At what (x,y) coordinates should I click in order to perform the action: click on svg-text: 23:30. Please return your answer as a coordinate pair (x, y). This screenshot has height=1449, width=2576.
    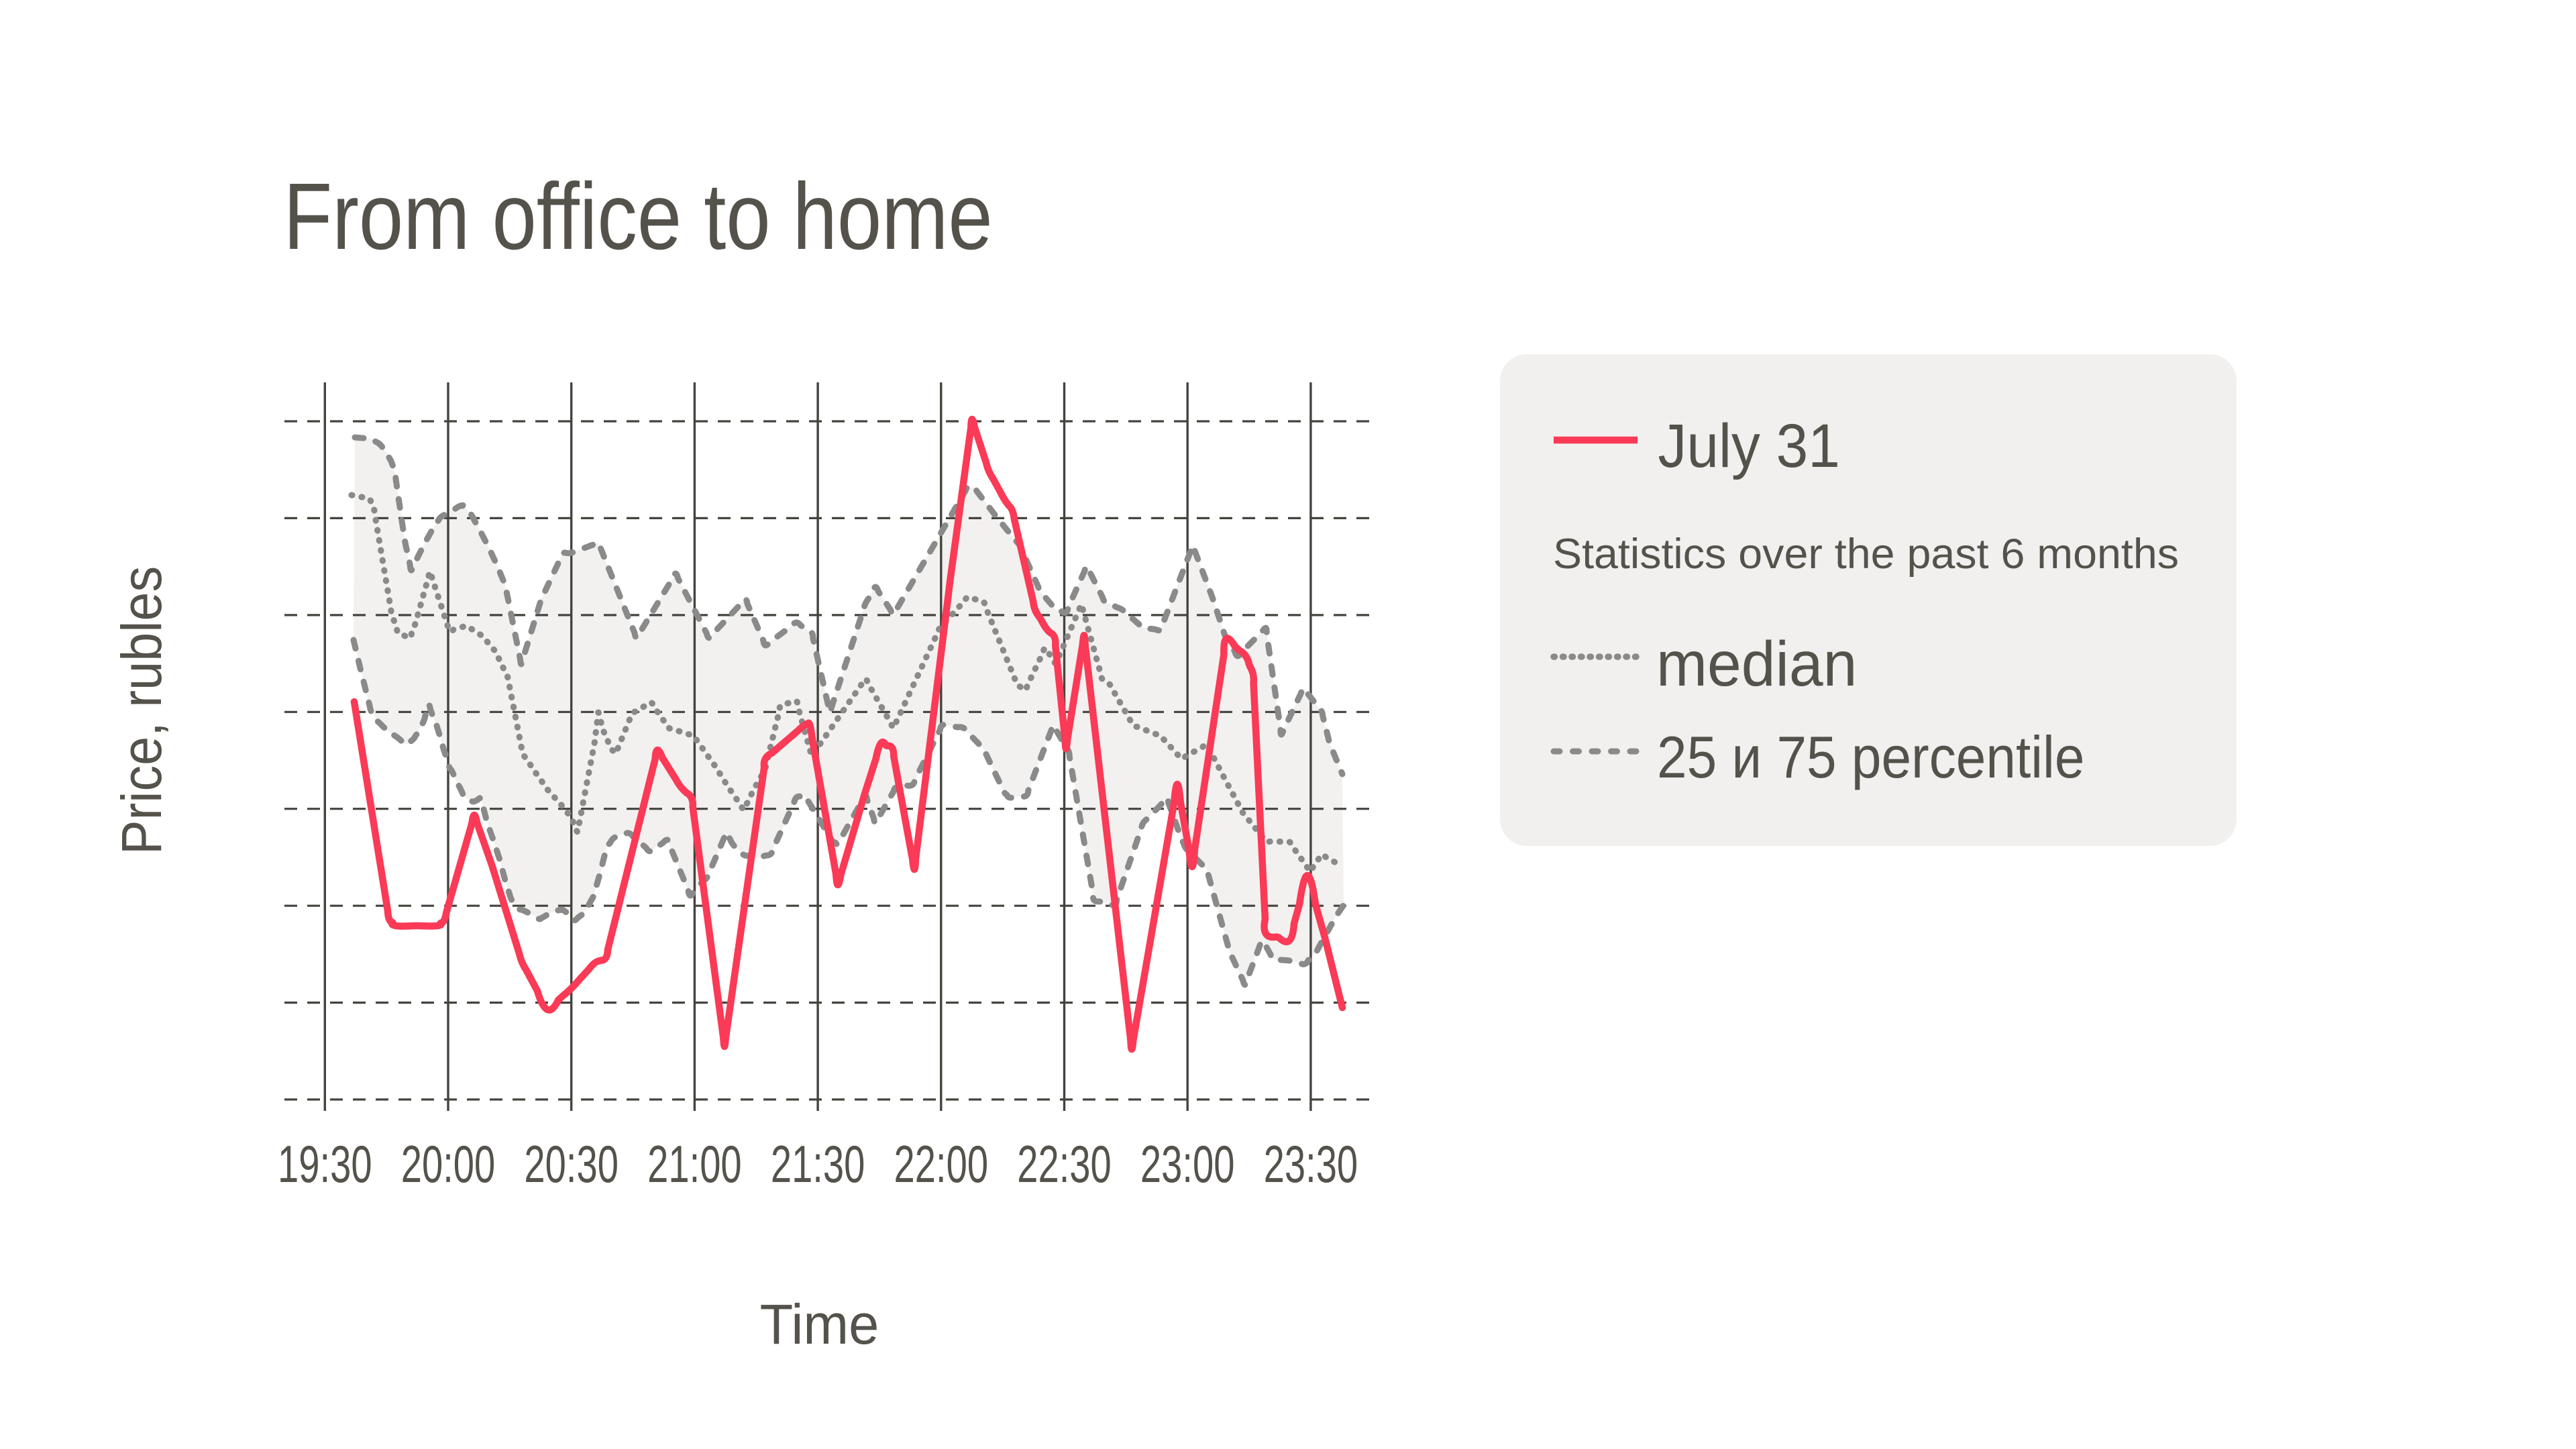
    Looking at the image, I should click on (1311, 1164).